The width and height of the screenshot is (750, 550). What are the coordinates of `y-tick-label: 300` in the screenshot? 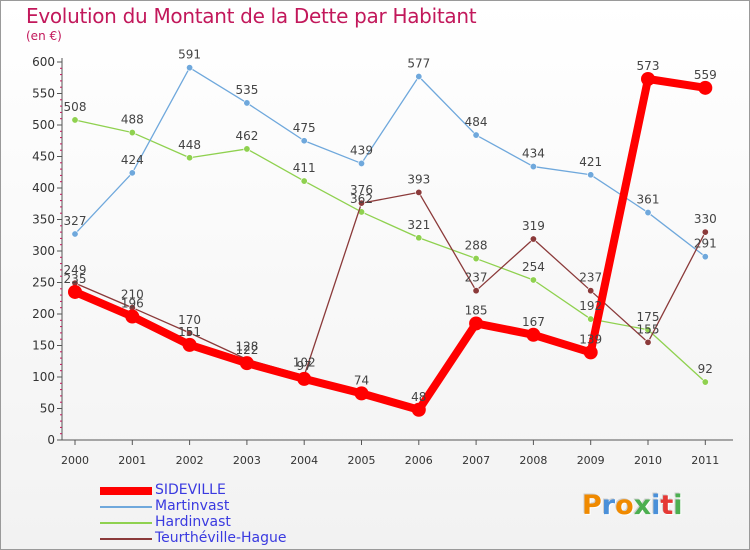 It's located at (43, 251).